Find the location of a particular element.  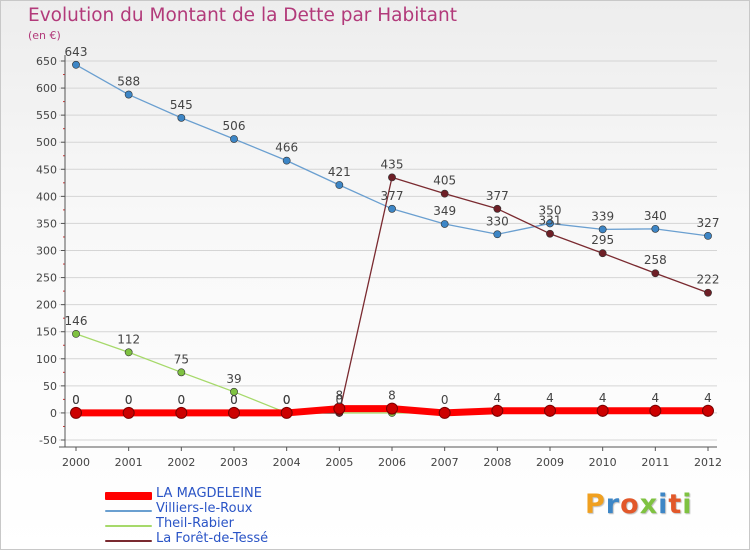

data-label: 421 is located at coordinates (339, 172).